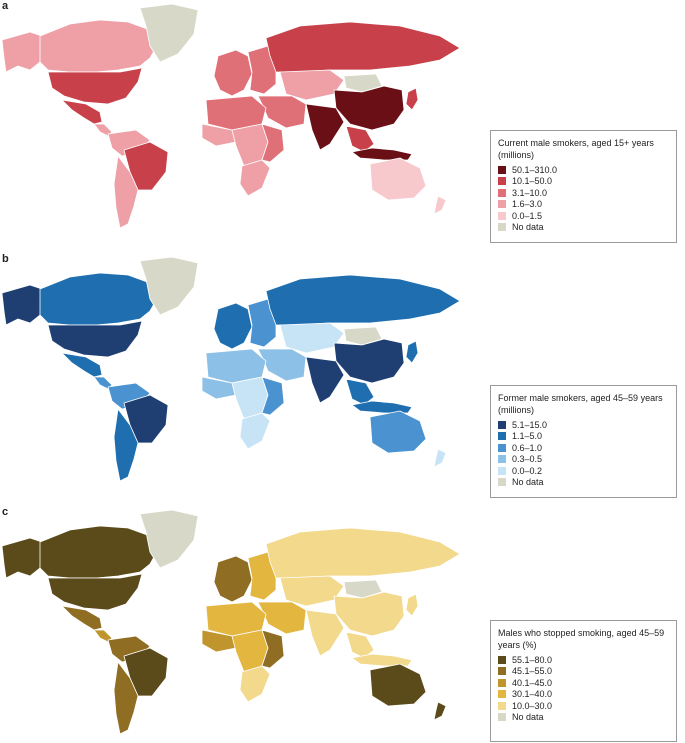 This screenshot has height=743, width=685. Describe the element at coordinates (5, 259) in the screenshot. I see `panel-letter: b` at that location.